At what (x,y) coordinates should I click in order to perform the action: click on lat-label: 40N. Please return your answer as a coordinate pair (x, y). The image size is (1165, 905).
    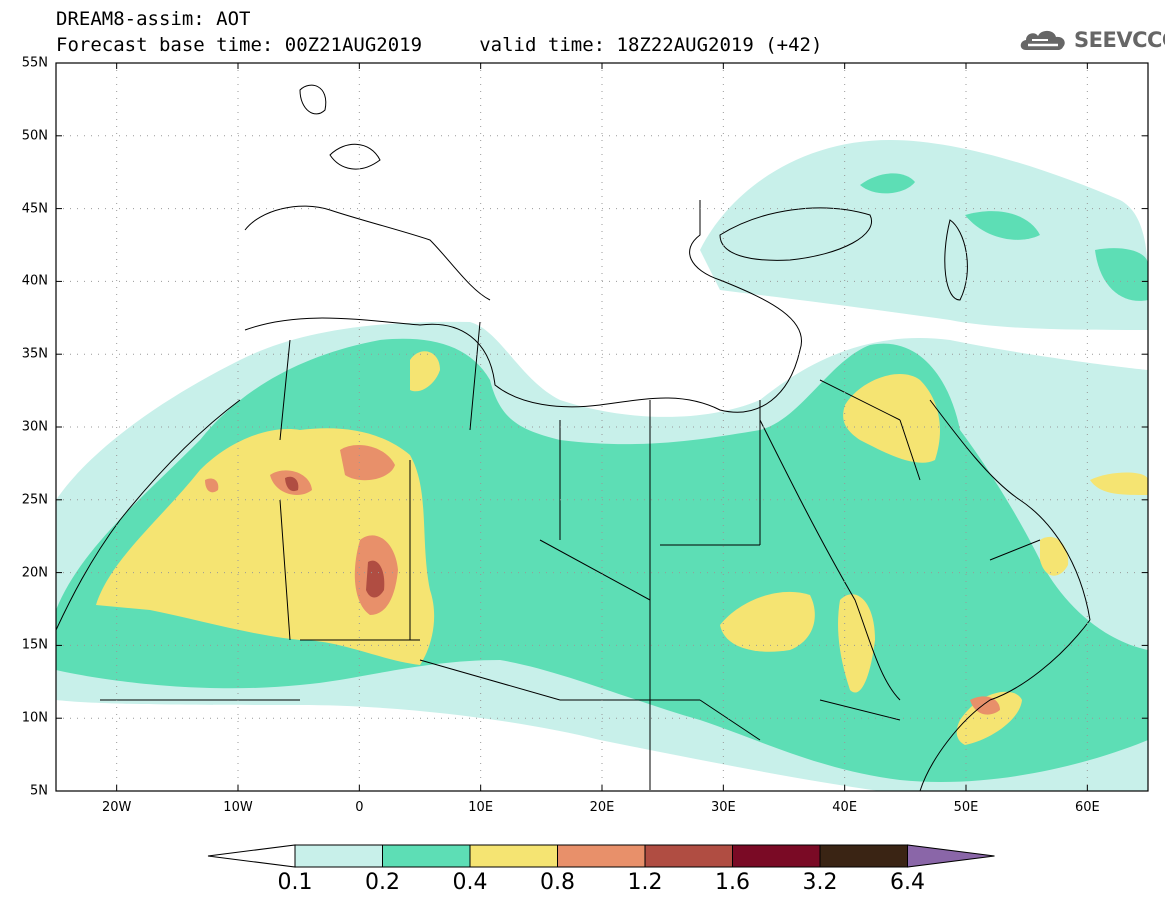
    Looking at the image, I should click on (34, 281).